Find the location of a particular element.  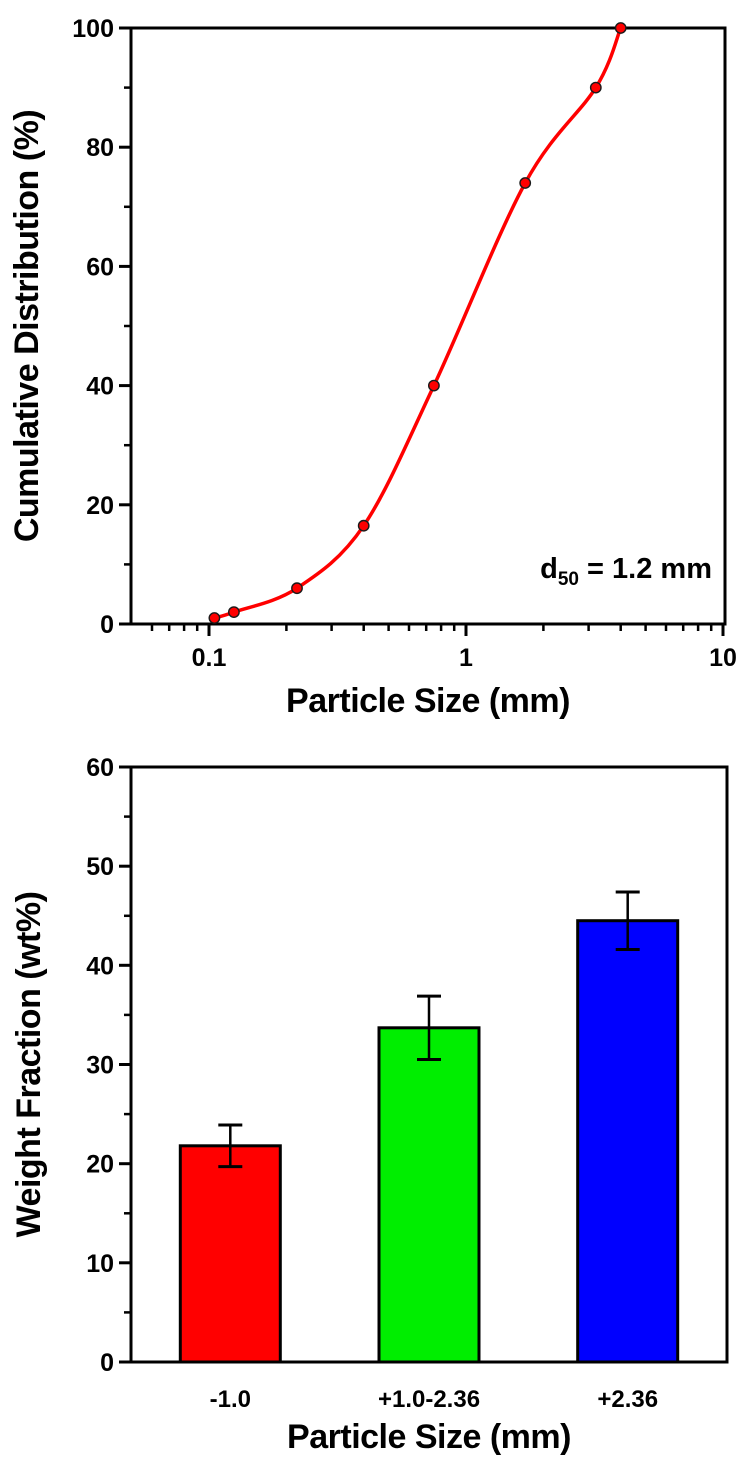

x-axis-tick-label: 1 is located at coordinates (466, 658).